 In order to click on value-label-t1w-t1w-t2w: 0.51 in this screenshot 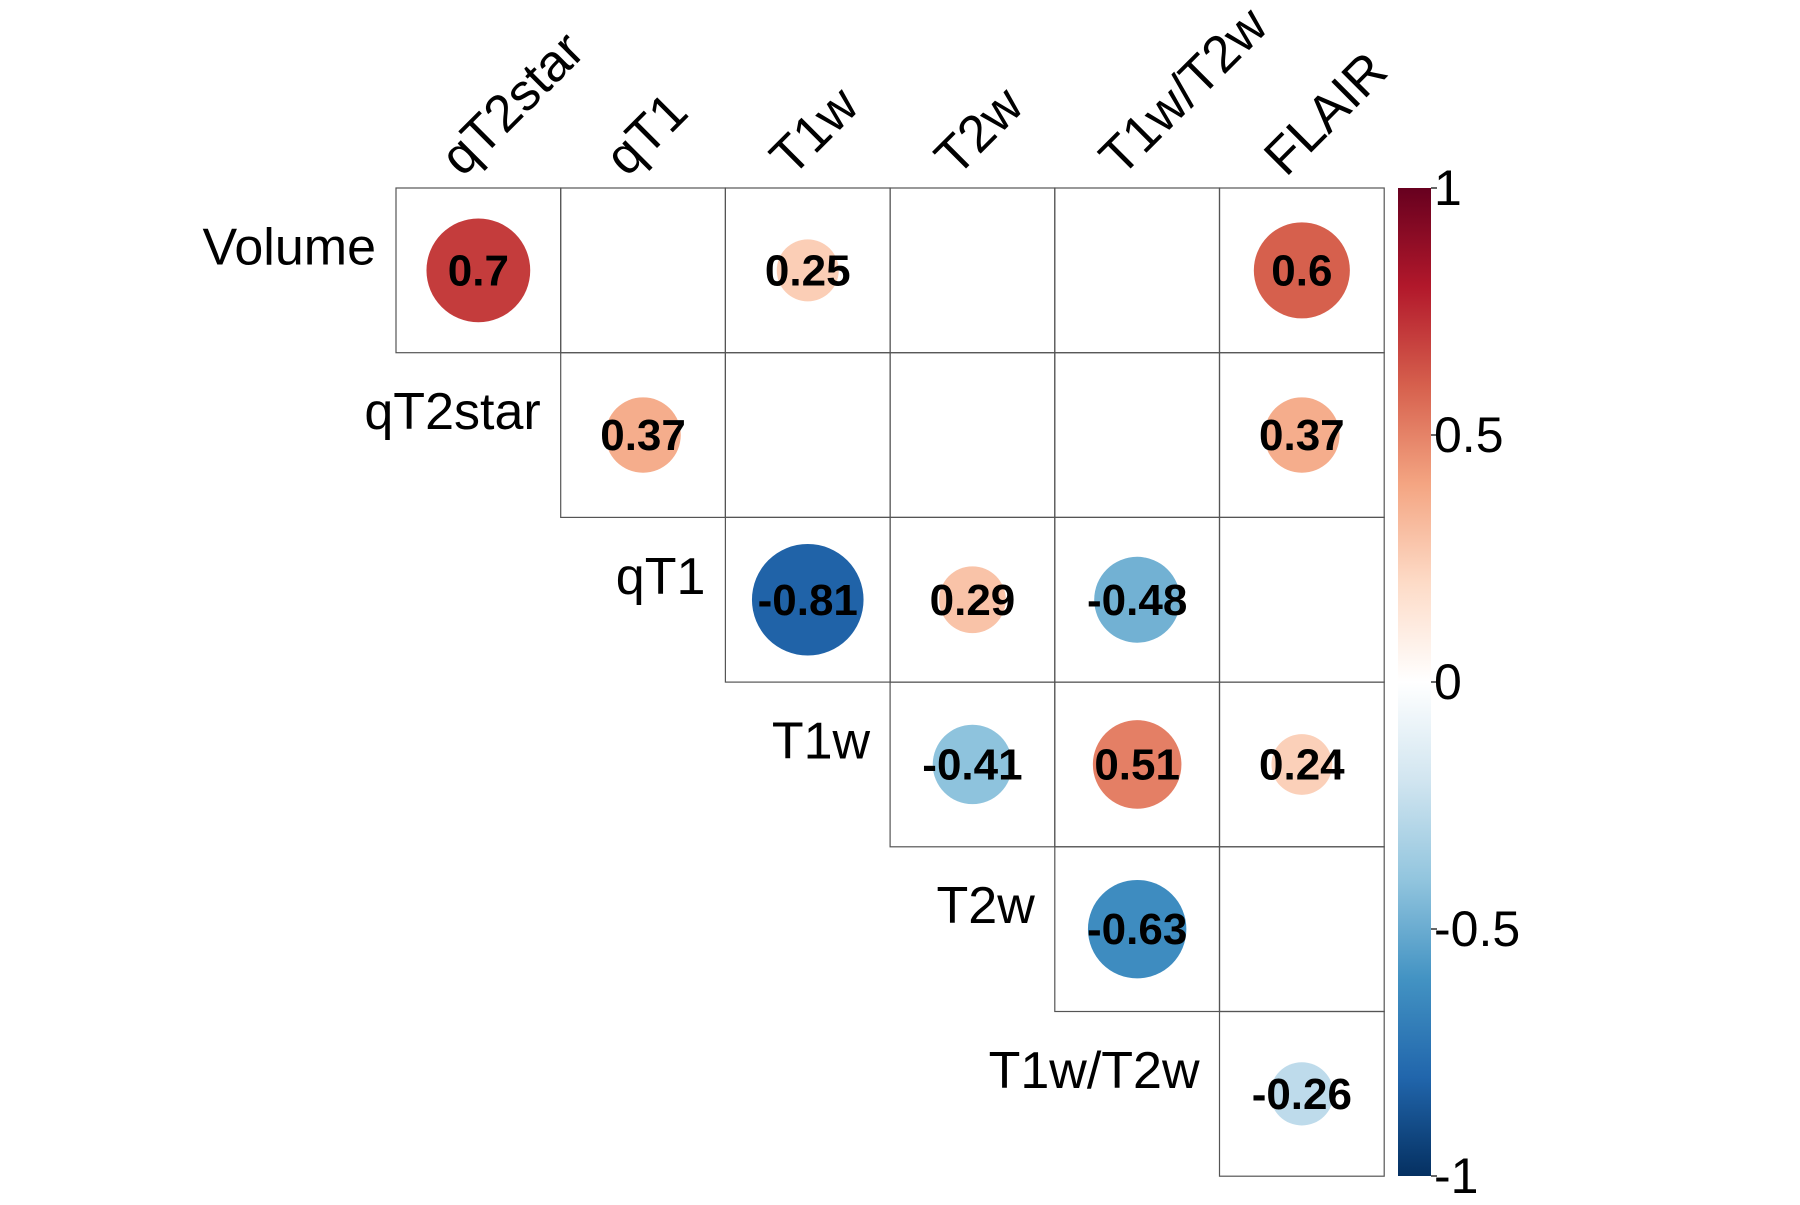, I will do `click(1137, 764)`.